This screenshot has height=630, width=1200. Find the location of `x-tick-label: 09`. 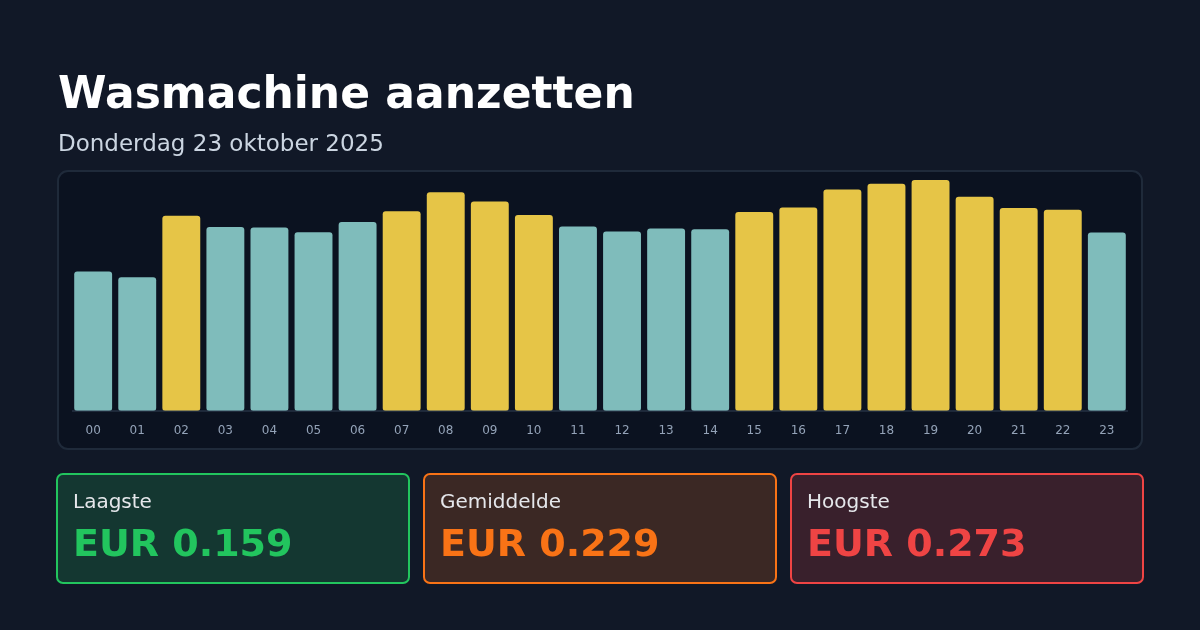

x-tick-label: 09 is located at coordinates (490, 430).